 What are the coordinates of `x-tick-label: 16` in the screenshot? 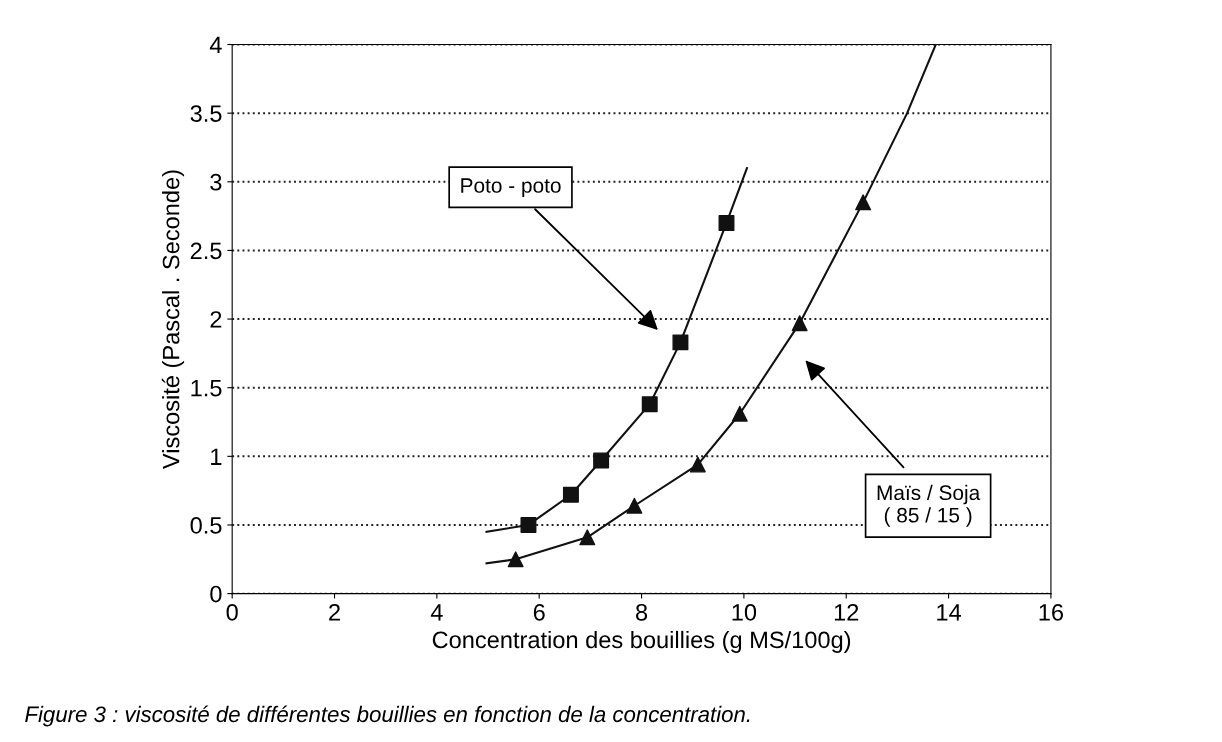 It's located at (1051, 612).